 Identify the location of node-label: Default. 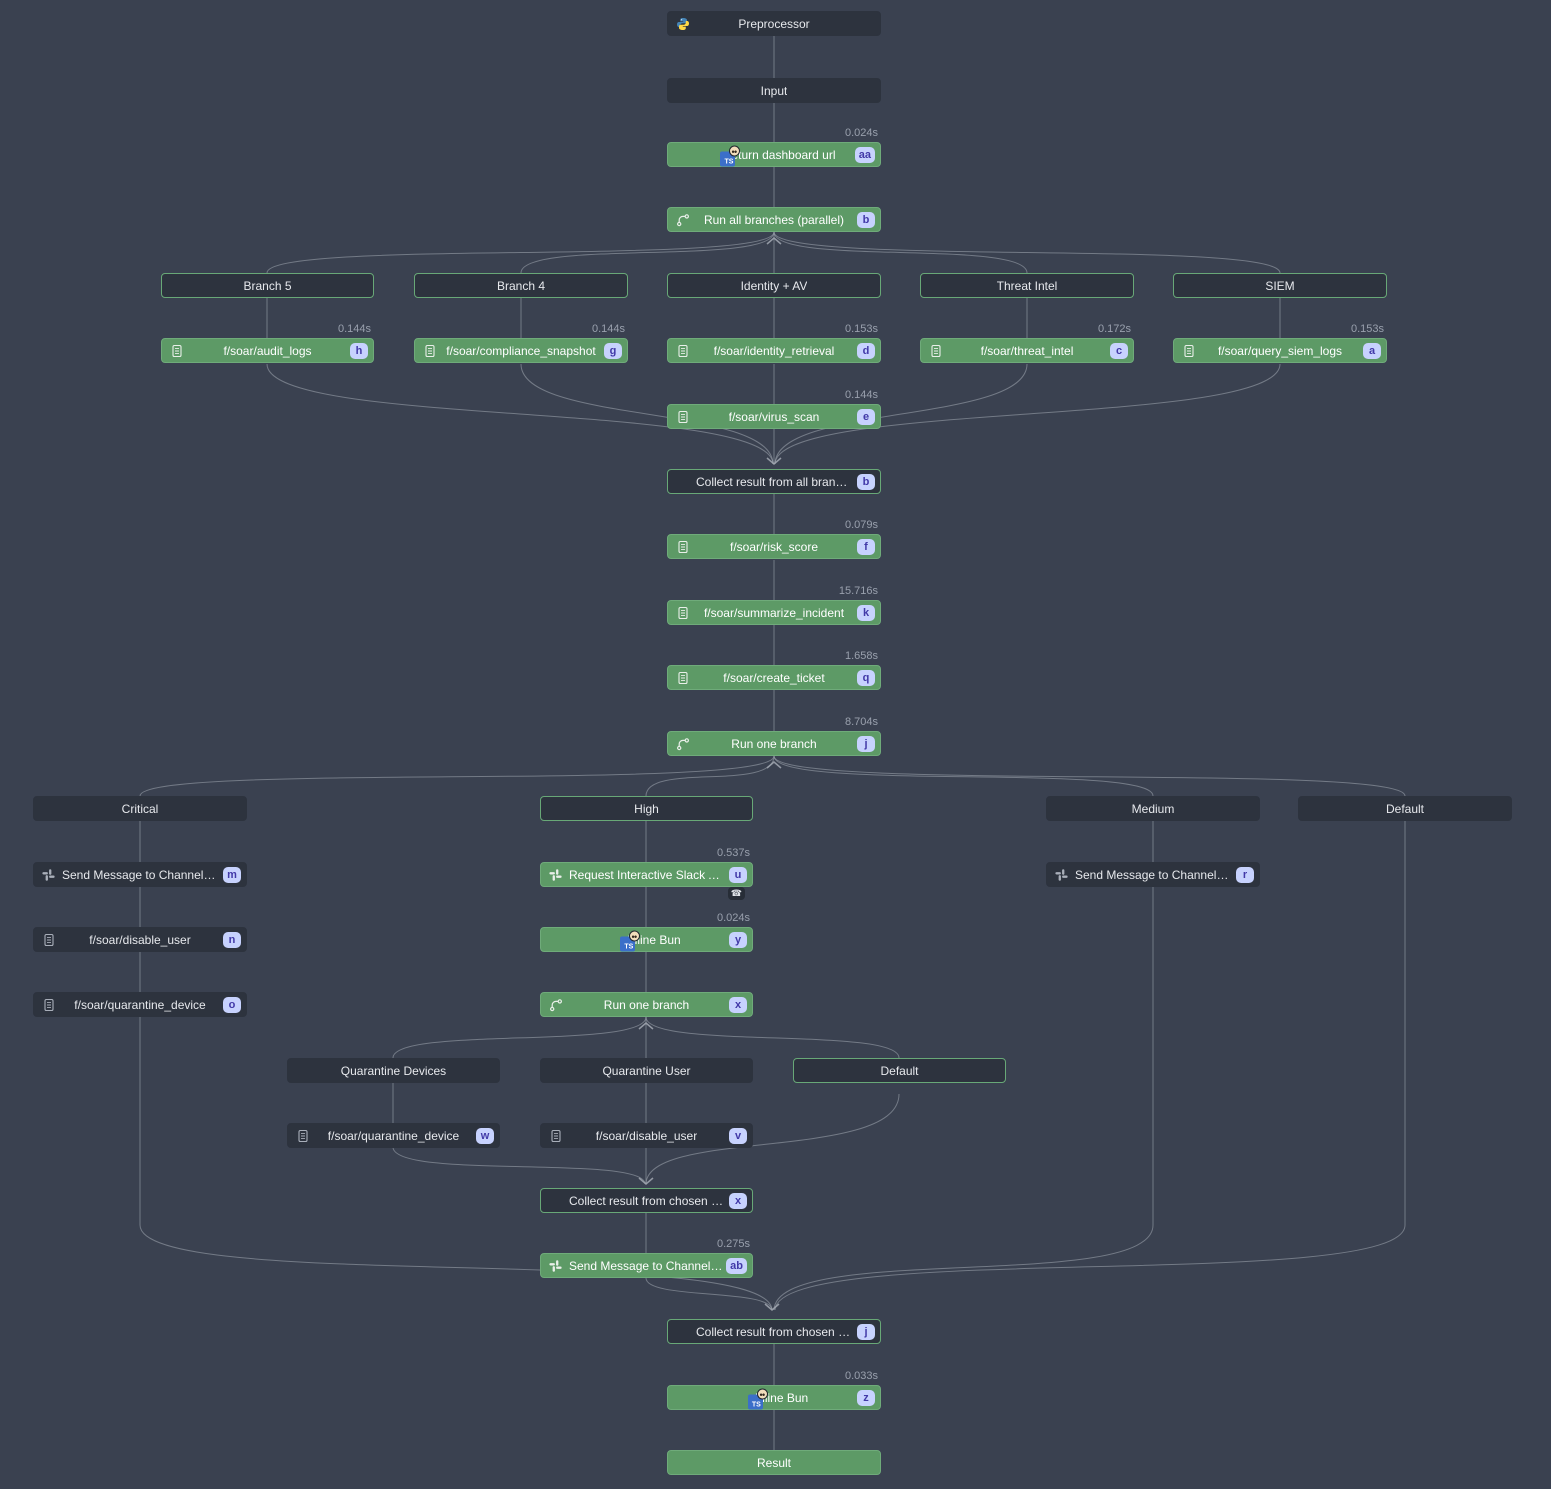
(899, 1070).